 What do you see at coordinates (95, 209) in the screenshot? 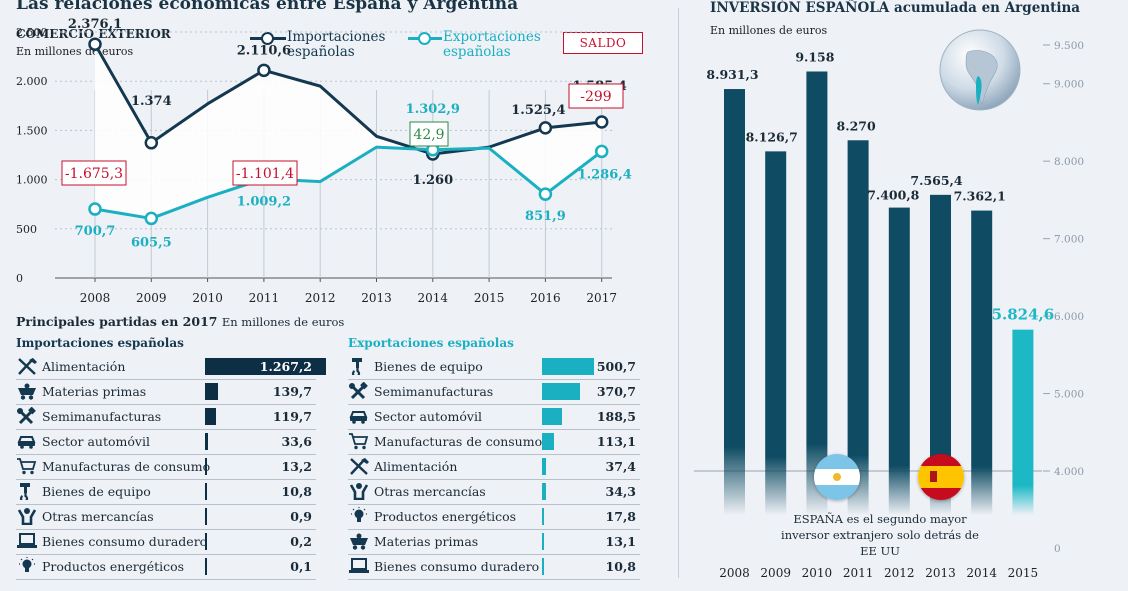
I see `exp-point` at bounding box center [95, 209].